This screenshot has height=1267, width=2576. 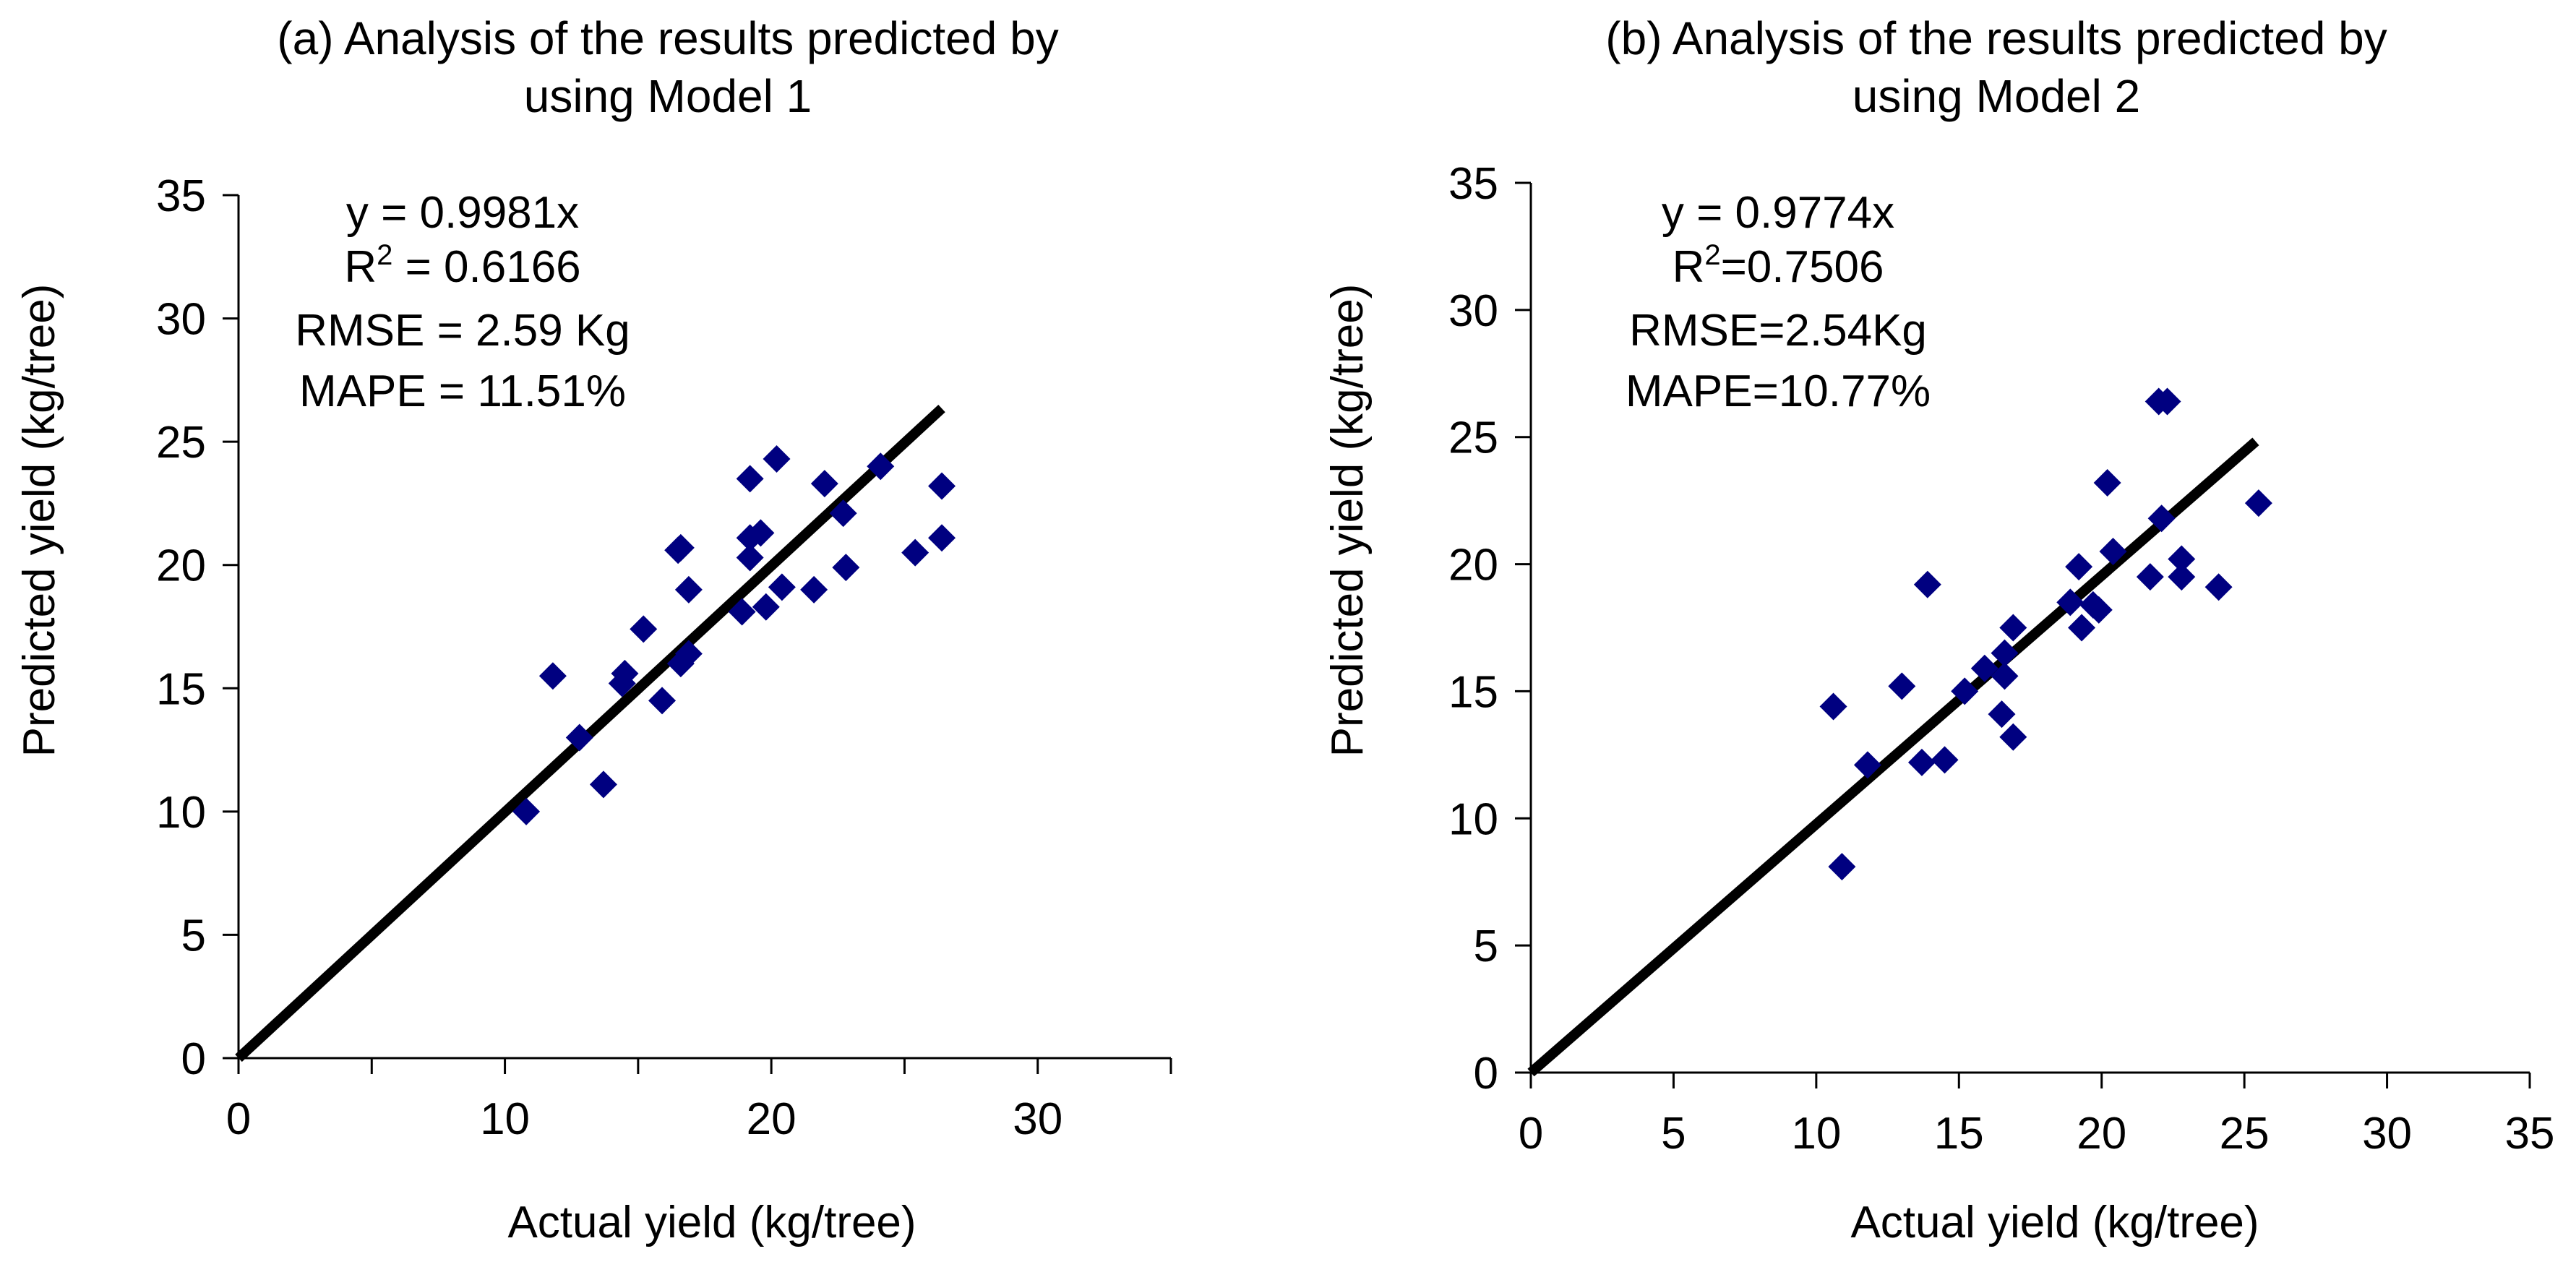 What do you see at coordinates (462, 265) in the screenshot?
I see `r-squared: R2 = 0.6166` at bounding box center [462, 265].